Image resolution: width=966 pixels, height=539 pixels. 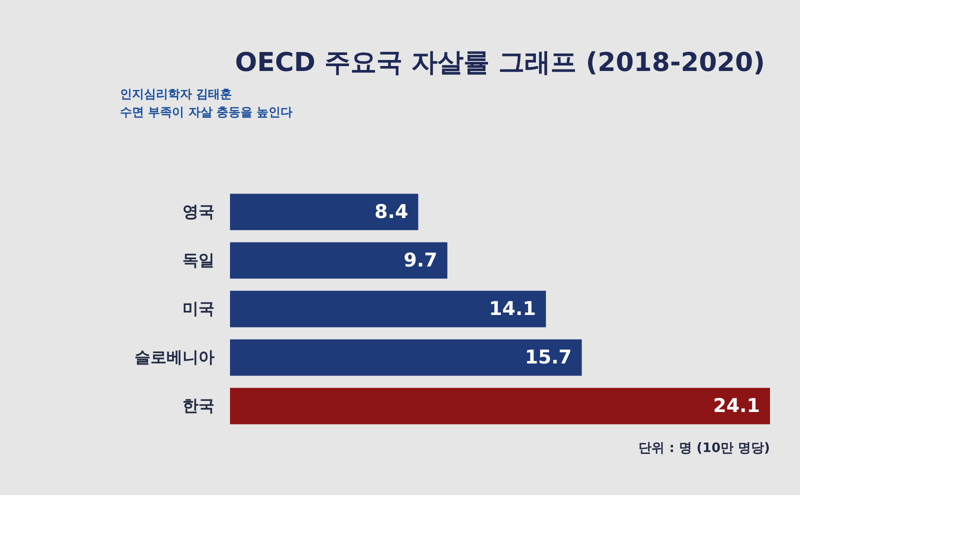 What do you see at coordinates (736, 406) in the screenshot?
I see `data-label: 24.1` at bounding box center [736, 406].